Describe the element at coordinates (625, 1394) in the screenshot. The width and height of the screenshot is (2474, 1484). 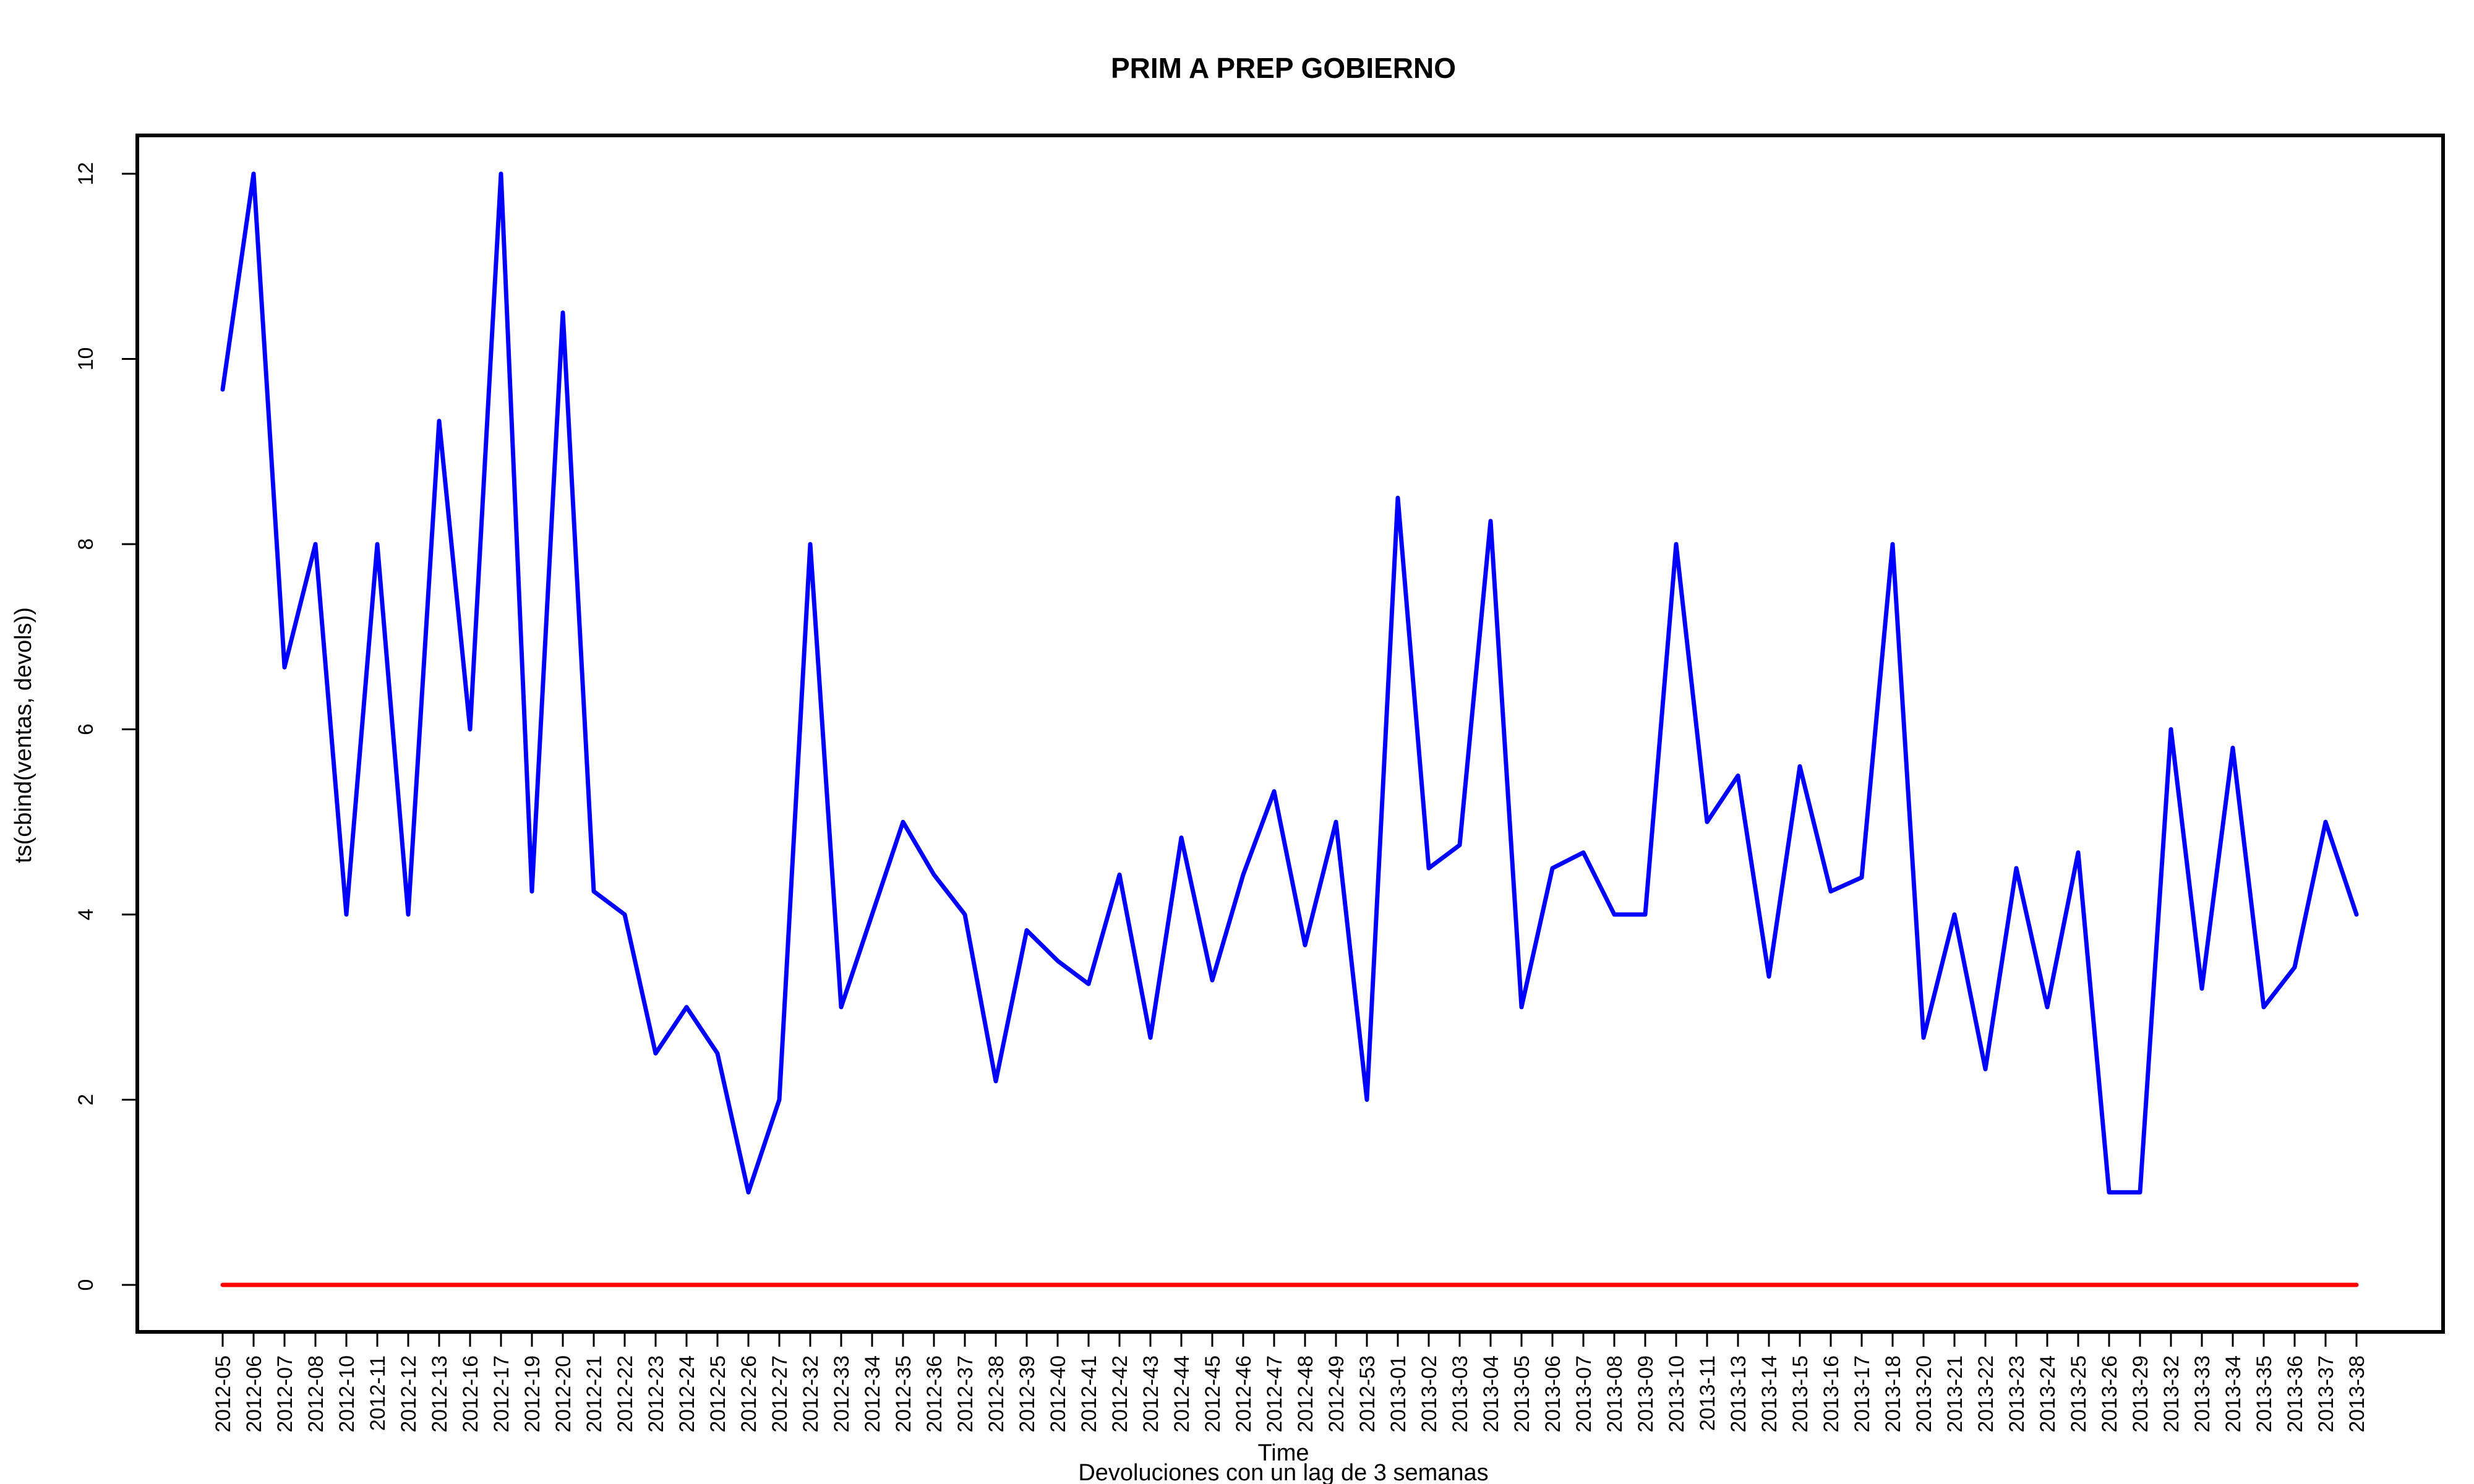
I see `x-tick-label: 2012-22` at that location.